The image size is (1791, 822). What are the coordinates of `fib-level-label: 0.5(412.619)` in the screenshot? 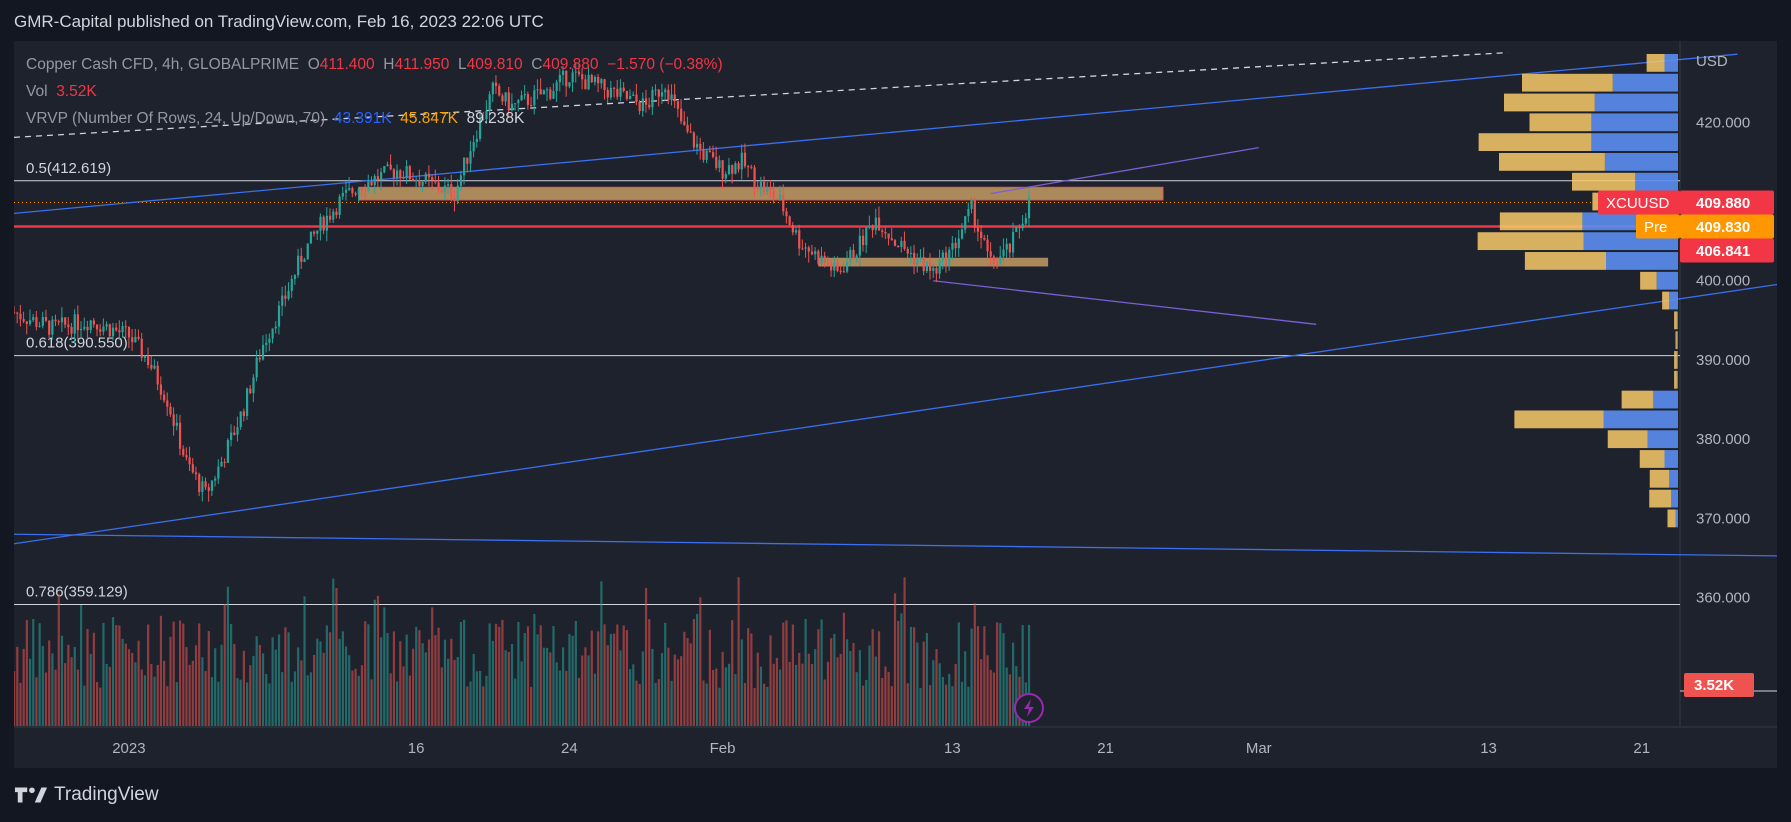 It's located at (68, 168).